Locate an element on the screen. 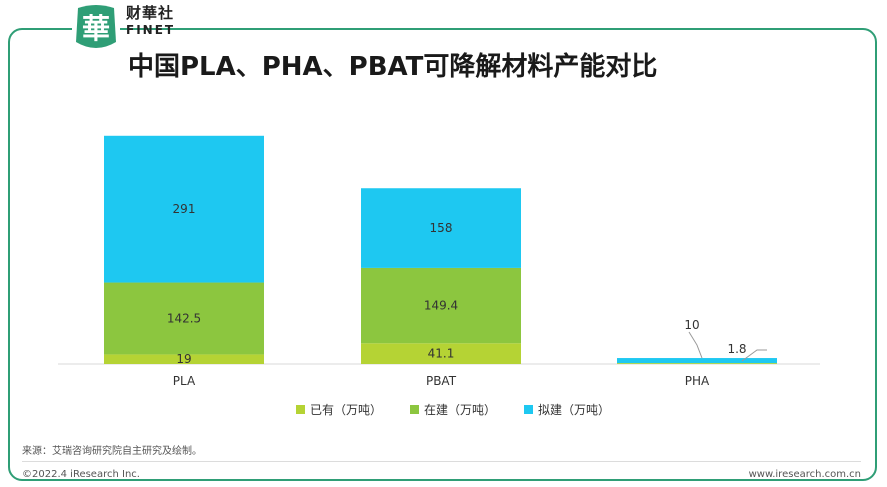 The width and height of the screenshot is (887, 487). data-label-pbat-2: 158 is located at coordinates (441, 228).